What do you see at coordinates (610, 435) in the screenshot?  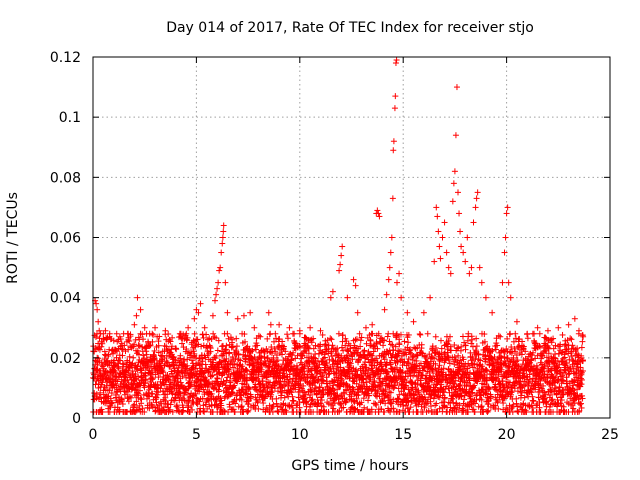 I see `x-tick-label: 25` at bounding box center [610, 435].